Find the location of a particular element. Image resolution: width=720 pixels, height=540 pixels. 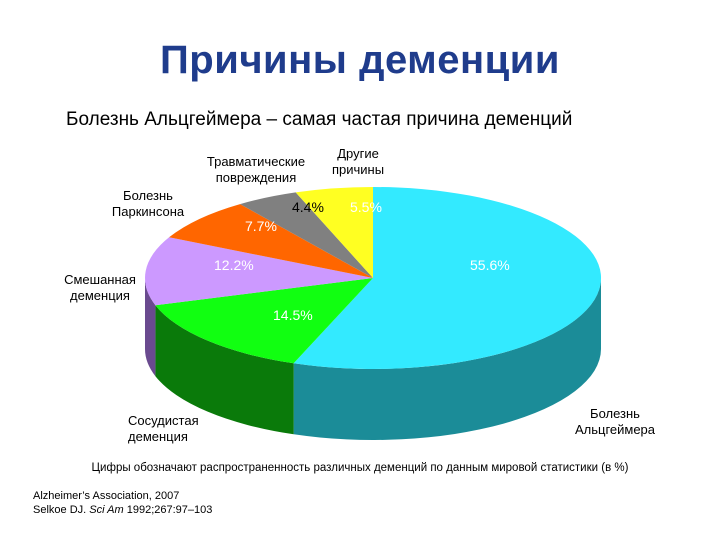

label-mixed: Смешанная деменция is located at coordinates (100, 287).